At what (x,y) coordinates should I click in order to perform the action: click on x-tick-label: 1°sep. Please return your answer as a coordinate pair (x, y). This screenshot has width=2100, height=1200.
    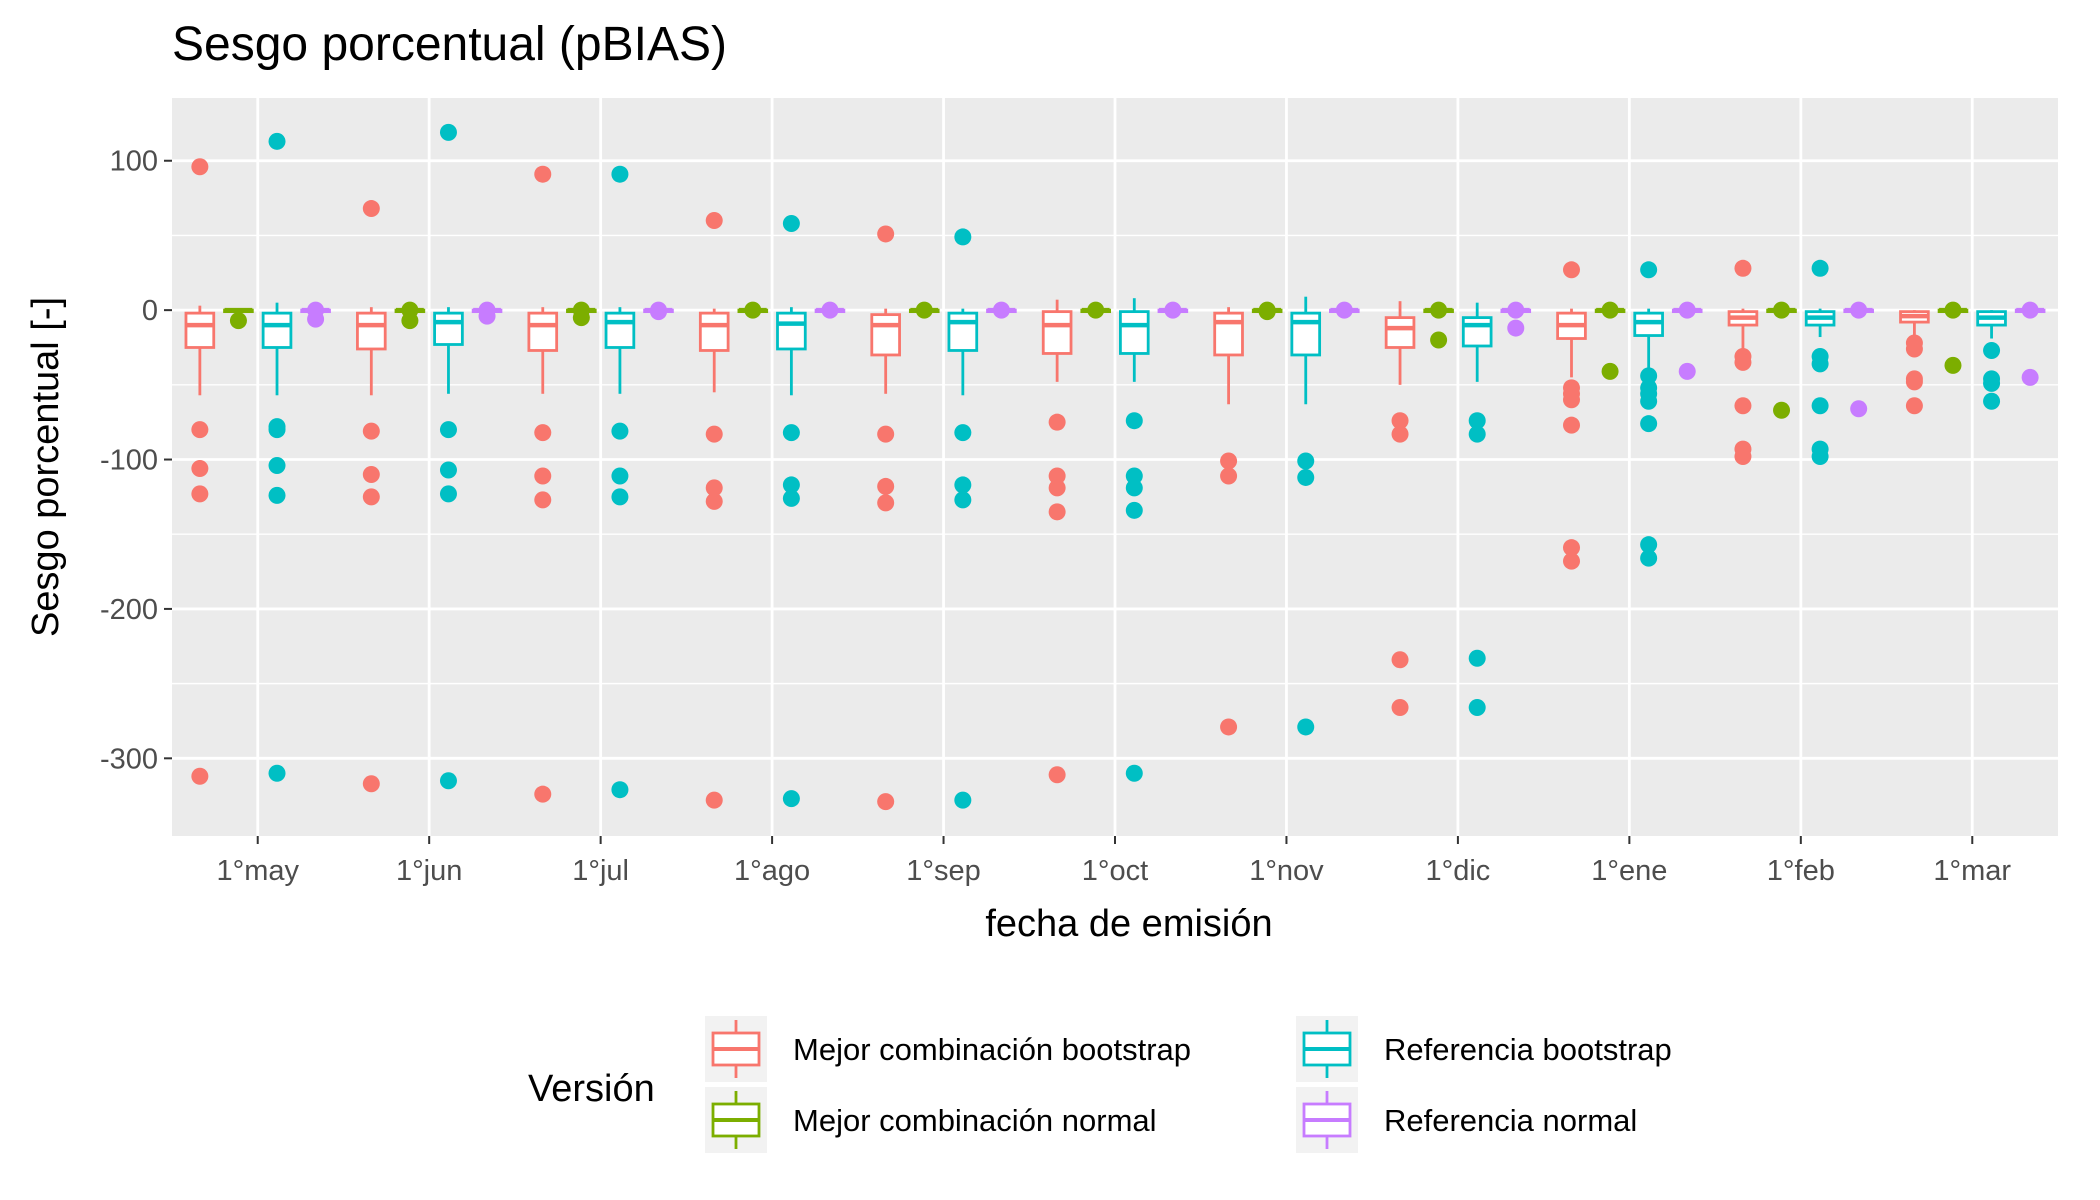
    Looking at the image, I should click on (943, 871).